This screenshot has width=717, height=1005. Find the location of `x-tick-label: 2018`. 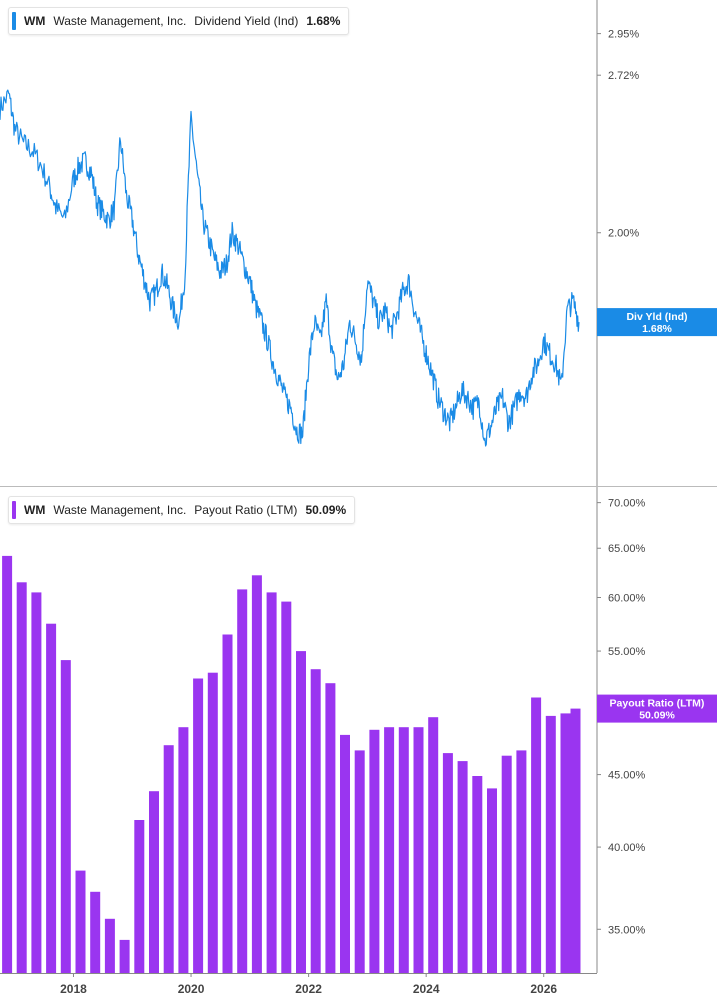

x-tick-label: 2018 is located at coordinates (73, 989).